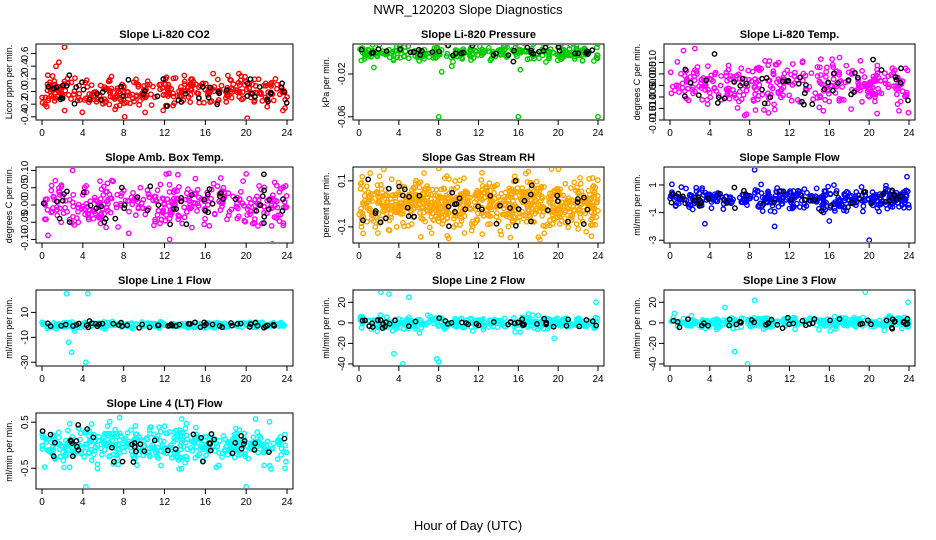 This screenshot has height=540, width=936. I want to click on y-tick-label: -0.2, so click(25, 104).